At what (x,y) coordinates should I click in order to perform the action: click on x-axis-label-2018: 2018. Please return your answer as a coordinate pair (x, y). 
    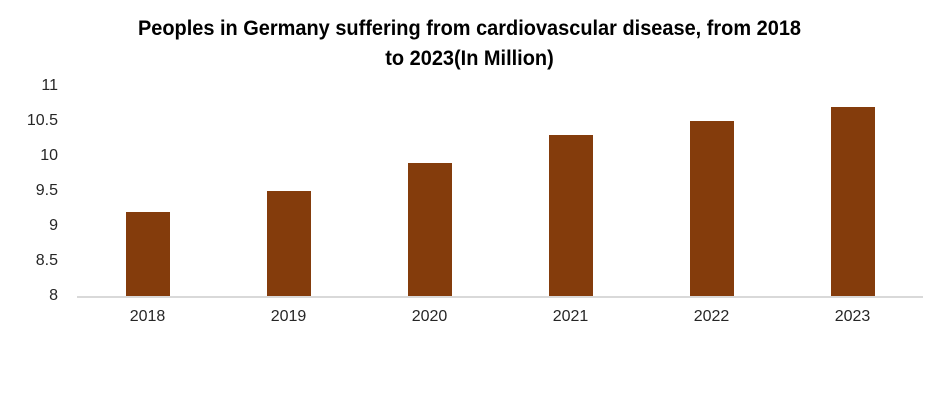
    Looking at the image, I should click on (147, 316).